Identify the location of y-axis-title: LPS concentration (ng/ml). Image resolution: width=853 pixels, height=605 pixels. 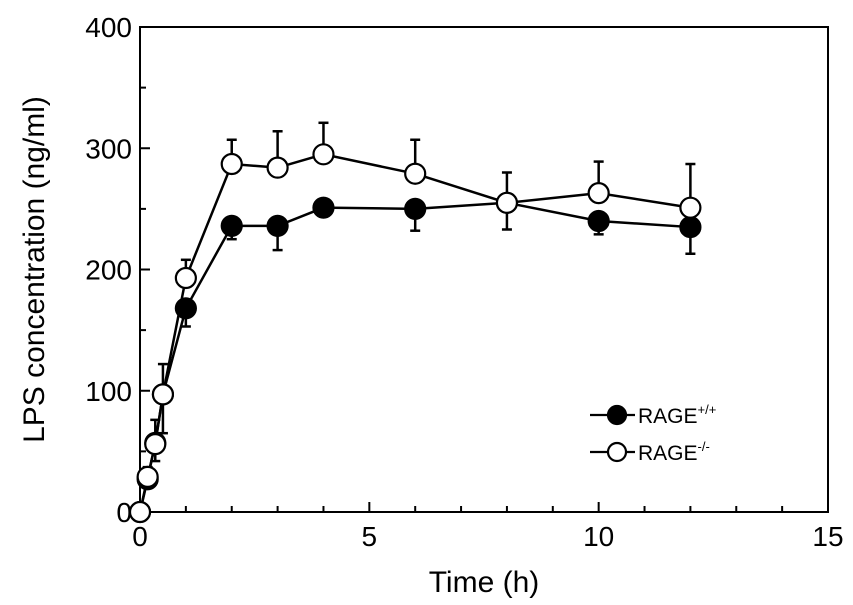
(34, 269).